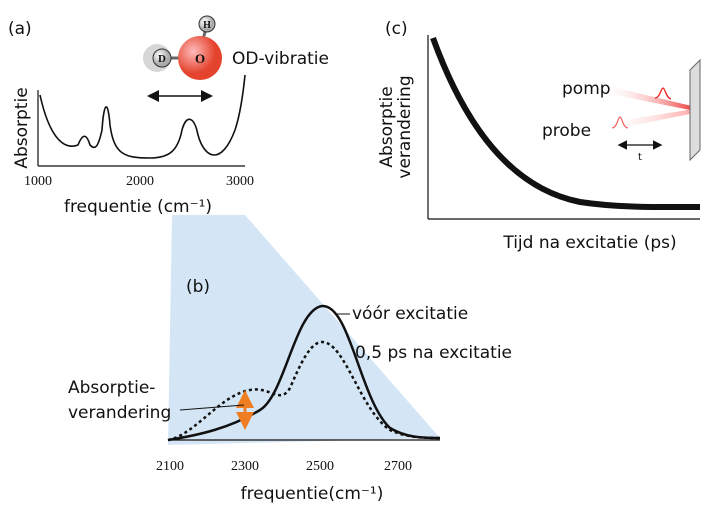 This screenshot has height=509, width=704. Describe the element at coordinates (320, 466) in the screenshot. I see `x-tick-label: 2500` at that location.